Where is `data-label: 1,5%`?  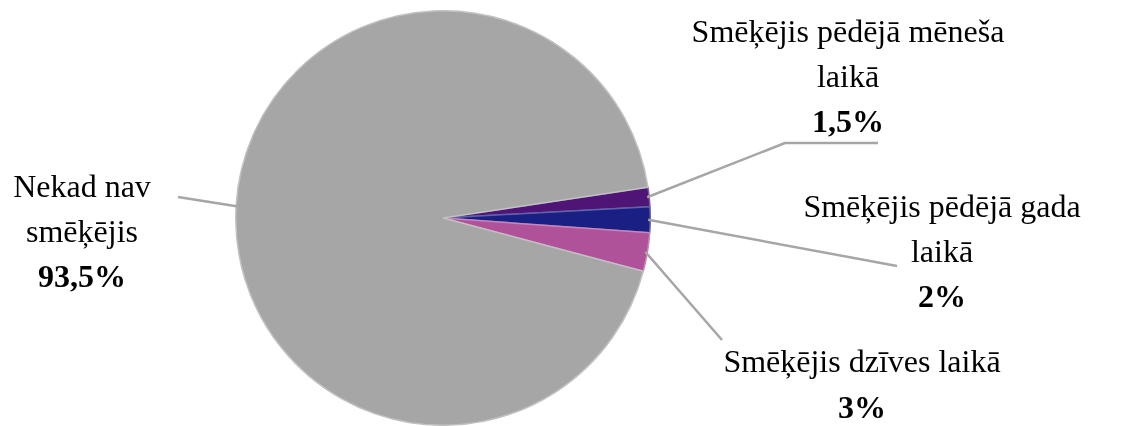 data-label: 1,5% is located at coordinates (848, 121).